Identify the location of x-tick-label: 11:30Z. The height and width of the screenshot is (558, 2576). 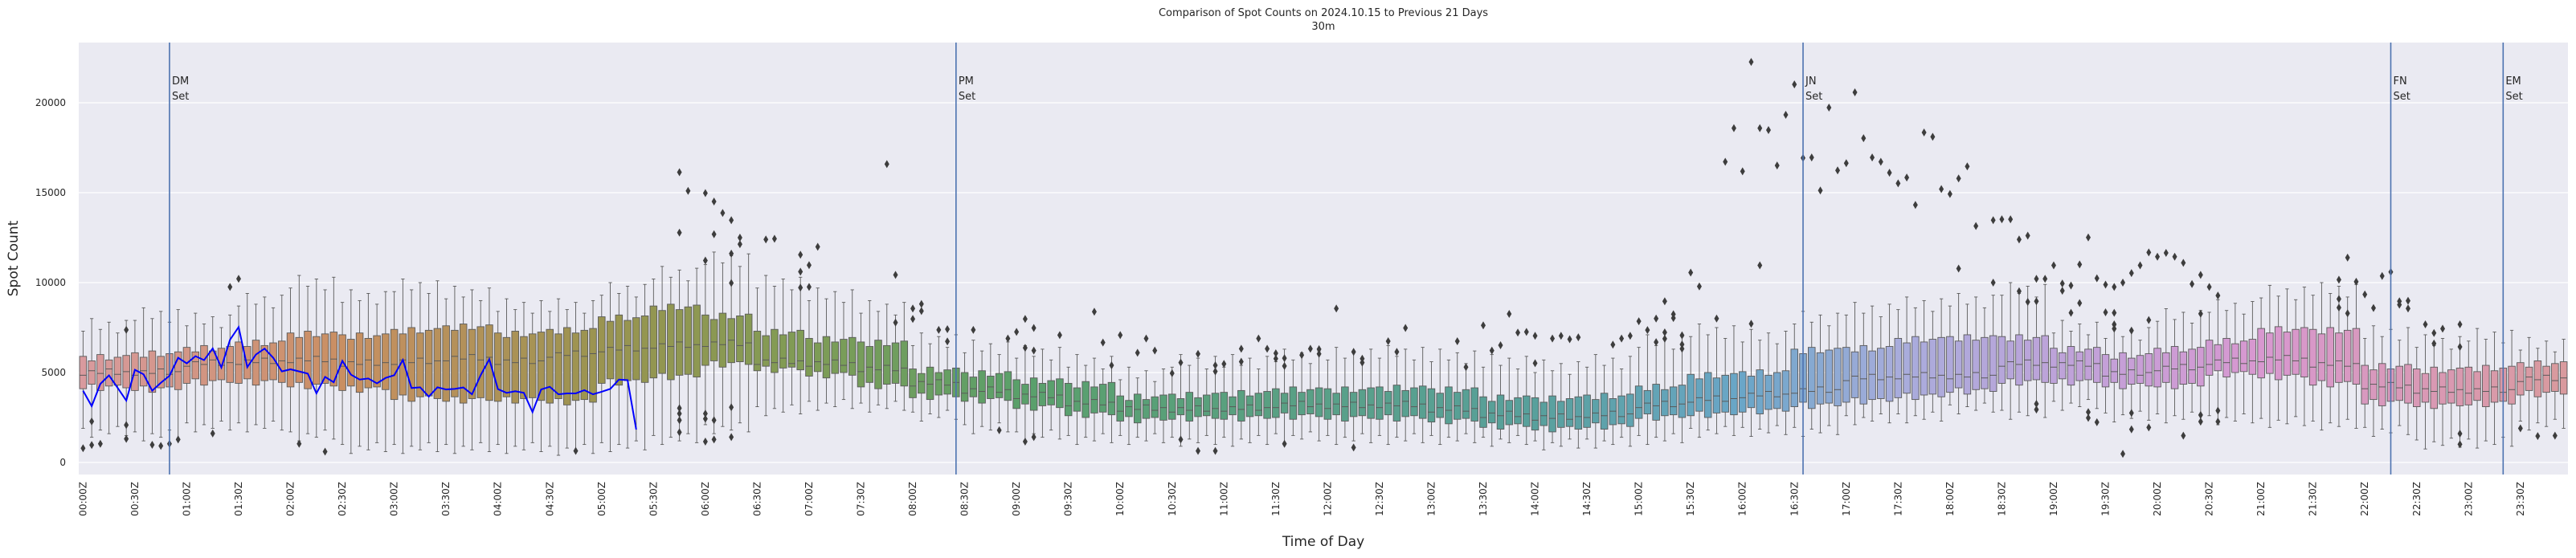
(1276, 499).